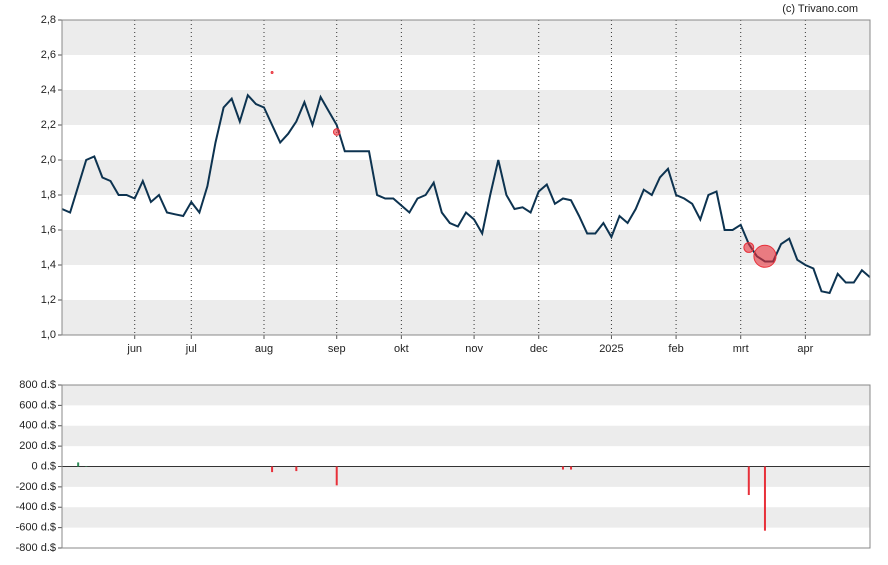 The height and width of the screenshot is (565, 888). Describe the element at coordinates (48, 20) in the screenshot. I see `y-tick-label: 2,8` at that location.